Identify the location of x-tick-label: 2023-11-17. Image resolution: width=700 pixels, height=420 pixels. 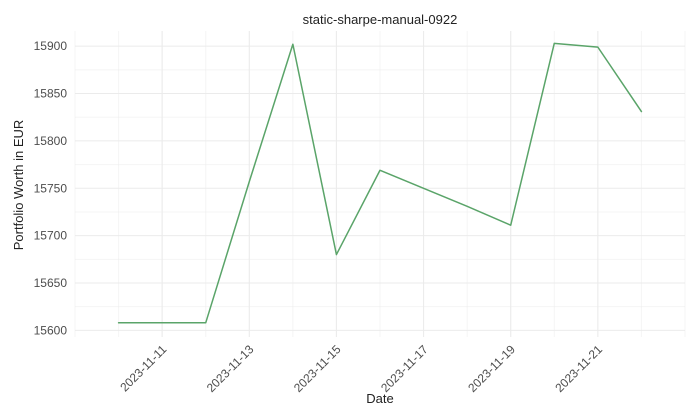
(404, 368).